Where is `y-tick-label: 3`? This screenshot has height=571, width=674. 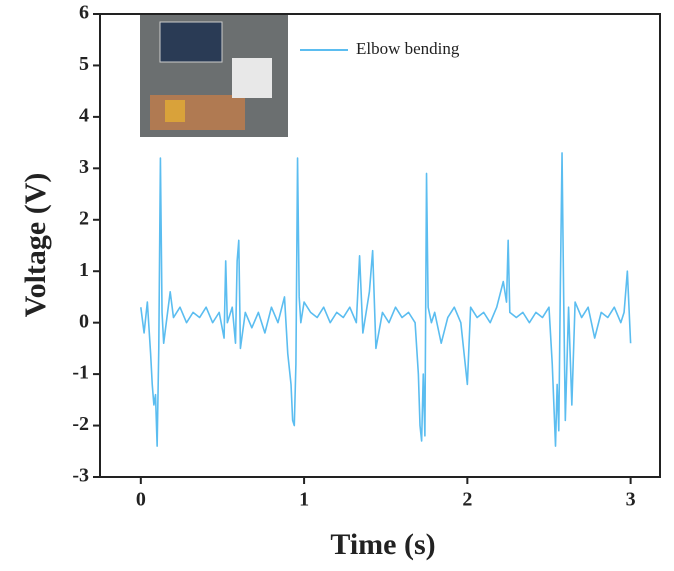
y-tick-label: 3 is located at coordinates (84, 167).